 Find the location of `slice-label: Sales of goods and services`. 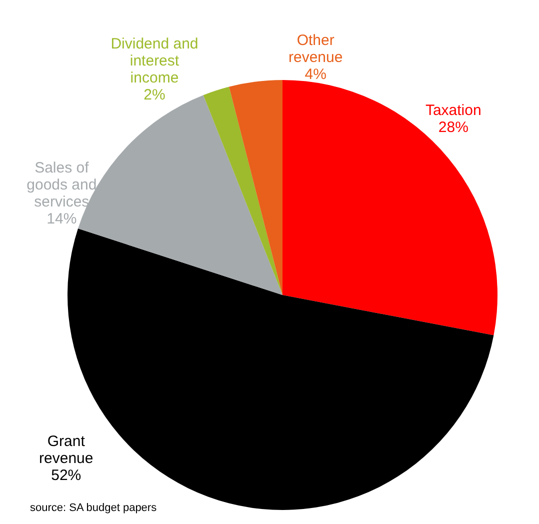

slice-label: Sales of goods and services is located at coordinates (61, 185).